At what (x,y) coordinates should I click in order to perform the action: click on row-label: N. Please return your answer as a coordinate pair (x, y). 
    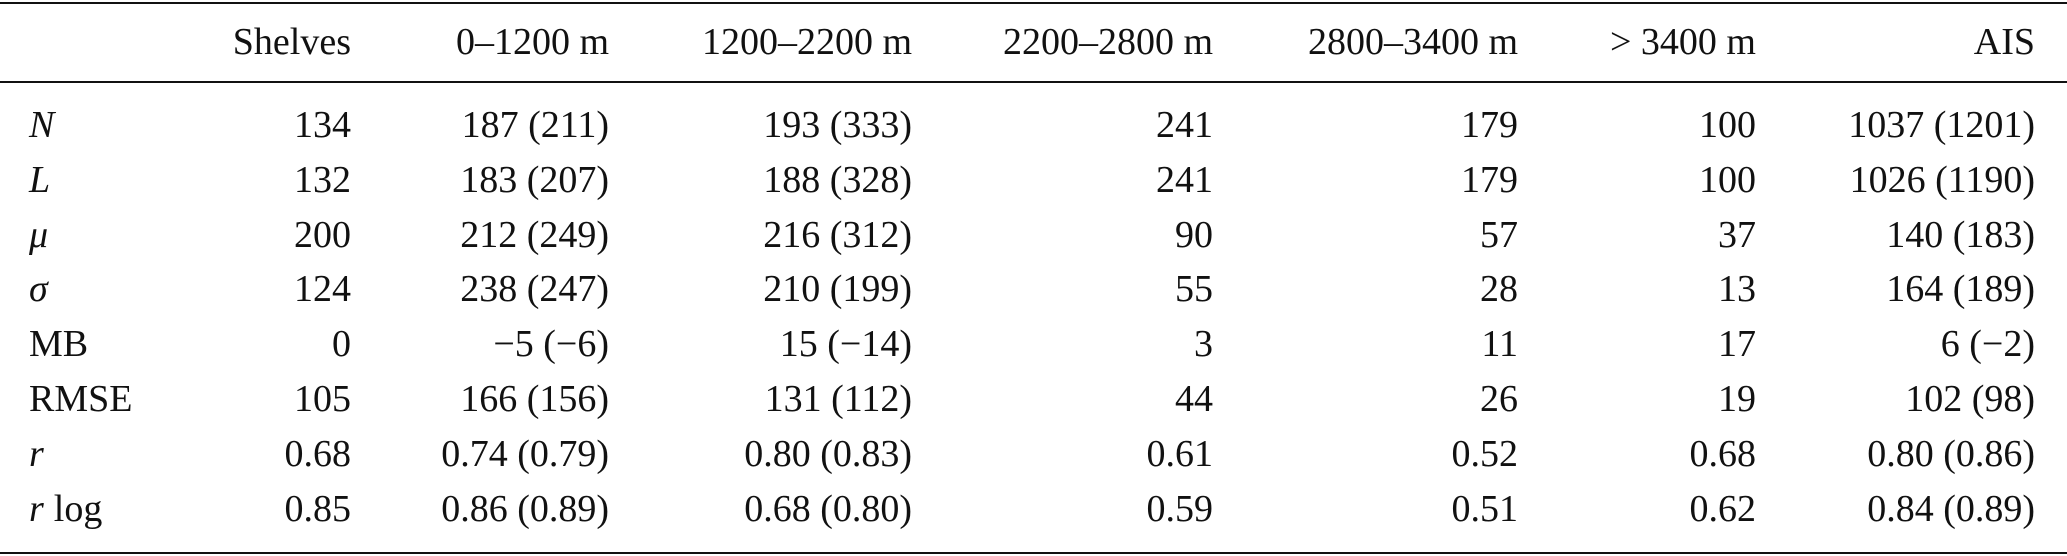
    Looking at the image, I should click on (42, 125).